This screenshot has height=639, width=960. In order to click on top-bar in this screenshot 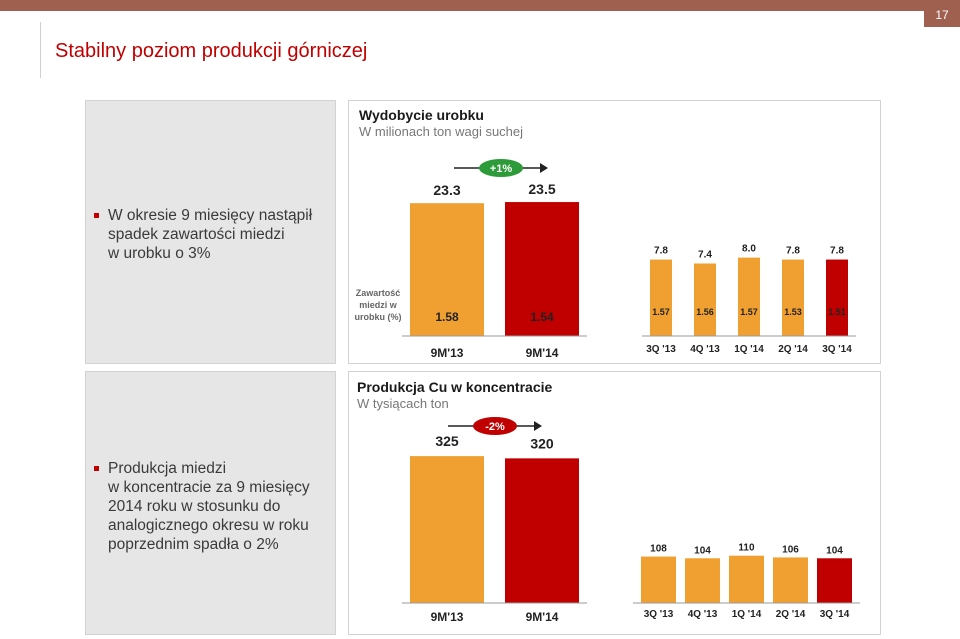, I will do `click(480, 5)`.